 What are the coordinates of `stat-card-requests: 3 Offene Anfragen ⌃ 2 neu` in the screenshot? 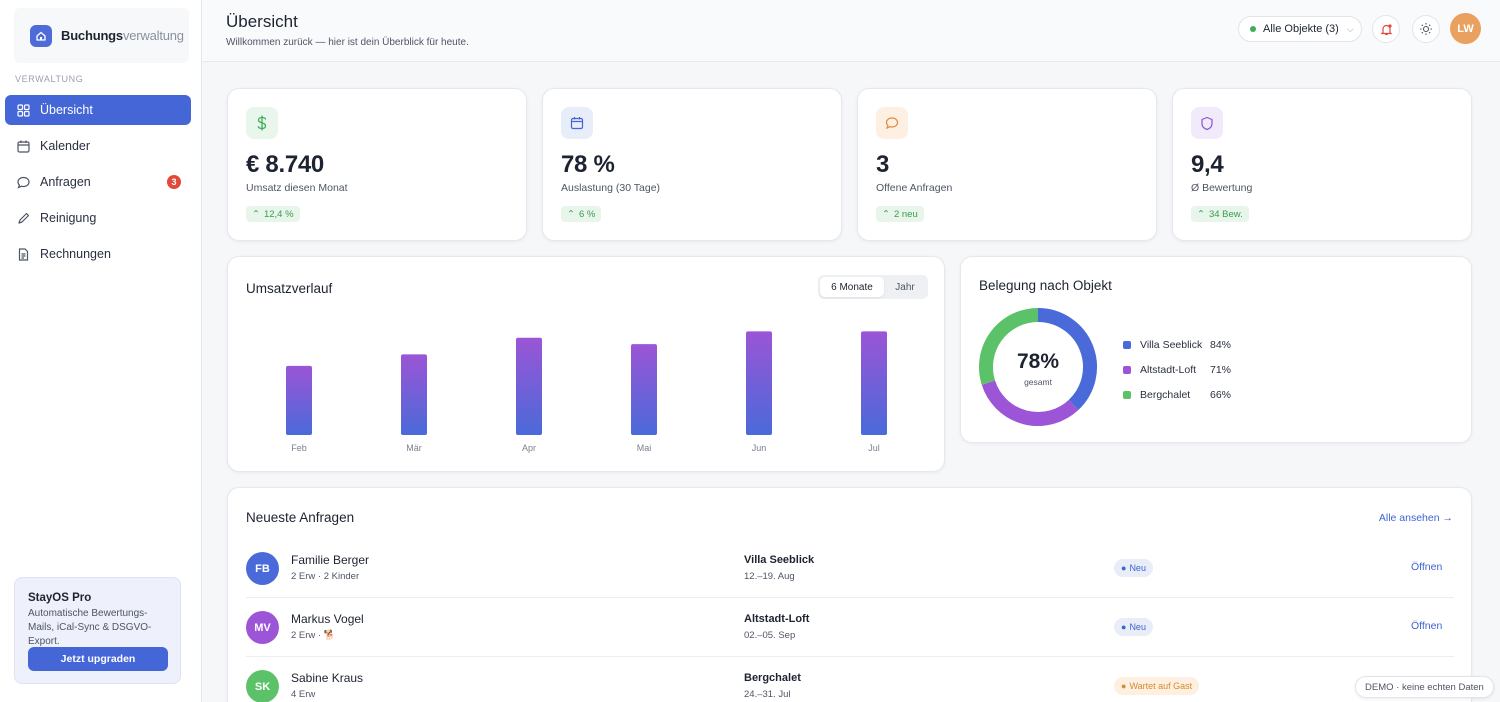 It's located at (1007, 164).